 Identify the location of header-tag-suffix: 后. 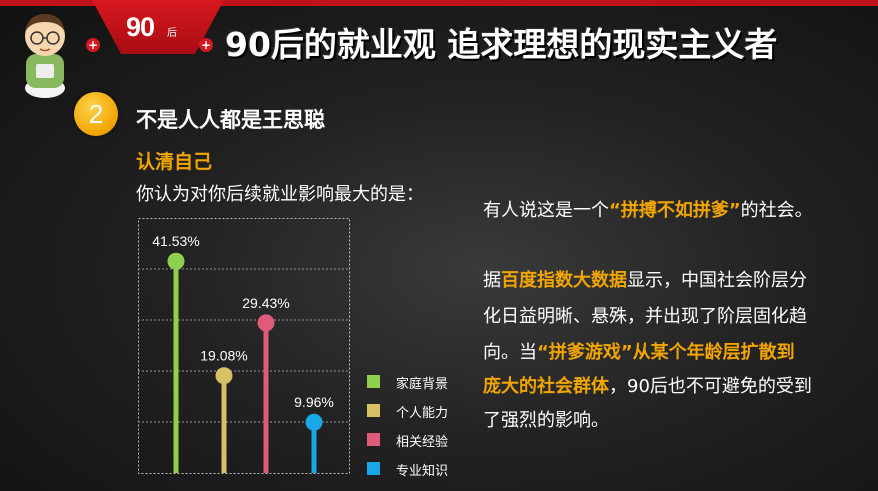
(172, 33).